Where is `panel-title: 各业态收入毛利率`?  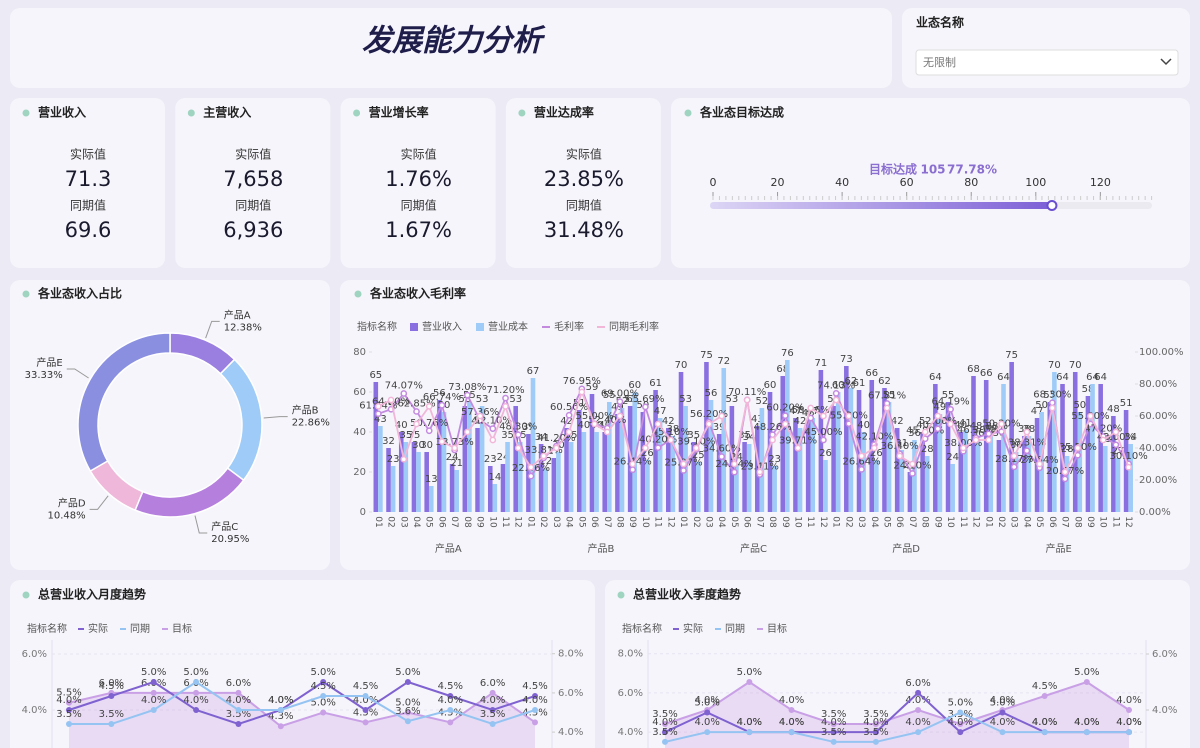 panel-title: 各业态收入毛利率 is located at coordinates (417, 293).